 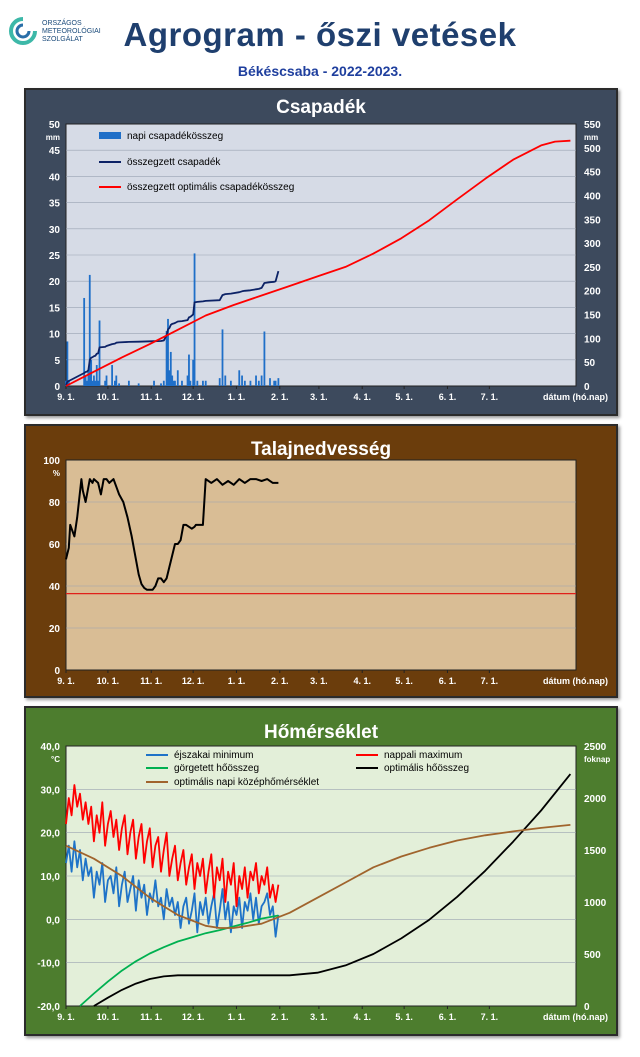 I want to click on temp-legend-label: optimális hőösszeg, so click(x=426, y=768).